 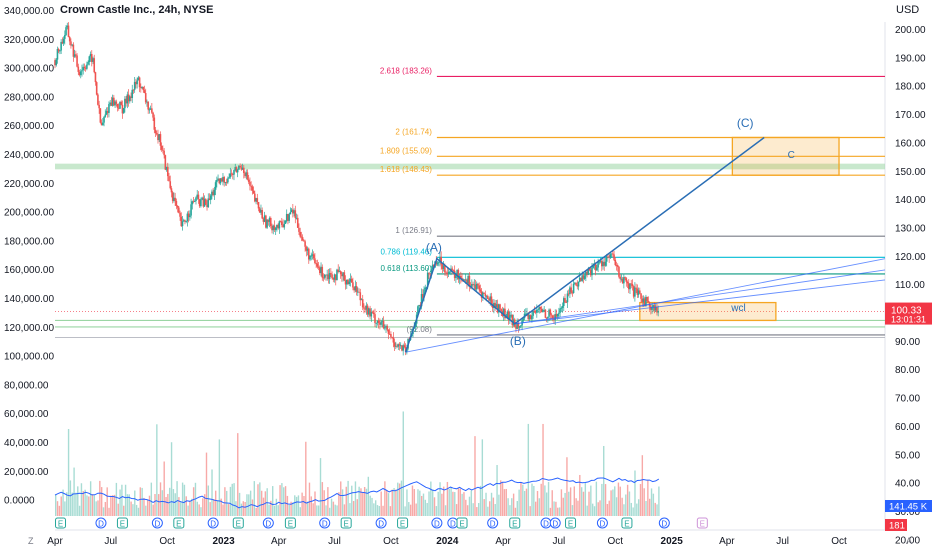 What do you see at coordinates (907, 455) in the screenshot?
I see `right-axis-tick: 50.00` at bounding box center [907, 455].